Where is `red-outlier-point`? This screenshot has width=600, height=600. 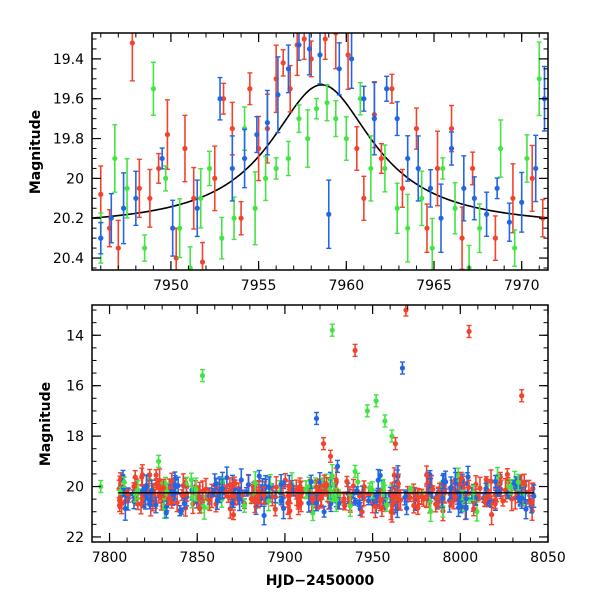 red-outlier-point is located at coordinates (522, 396).